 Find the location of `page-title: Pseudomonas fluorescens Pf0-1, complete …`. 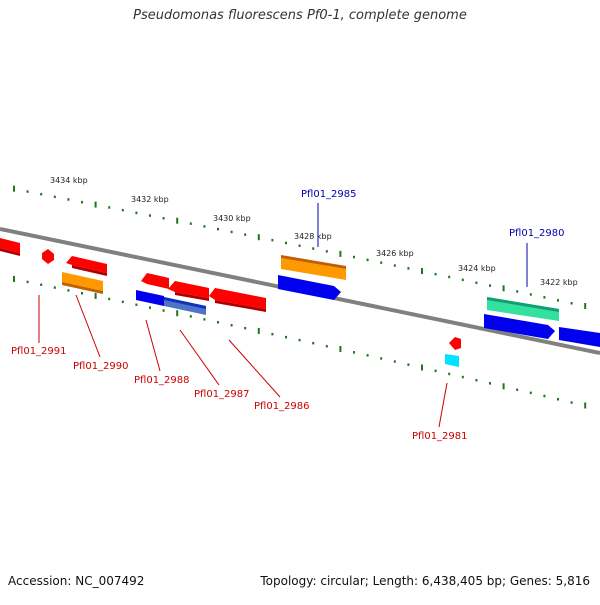

page-title: Pseudomonas fluorescens Pf0-1, complete … is located at coordinates (300, 15).